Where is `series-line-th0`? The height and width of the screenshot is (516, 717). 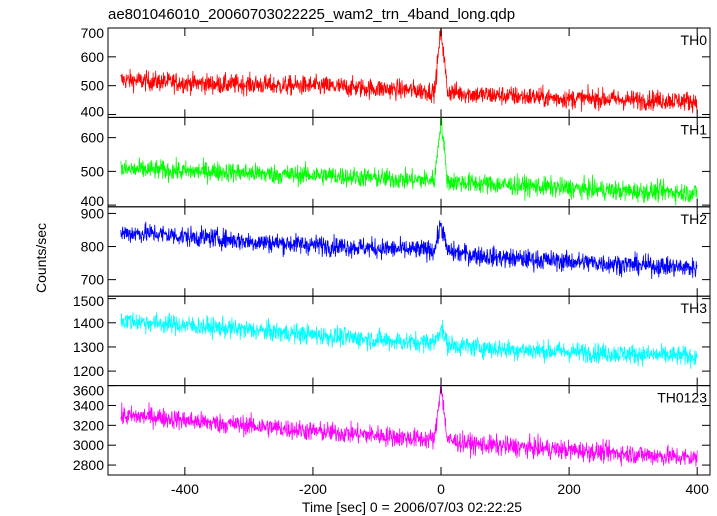
series-line-th0 is located at coordinates (409, 71).